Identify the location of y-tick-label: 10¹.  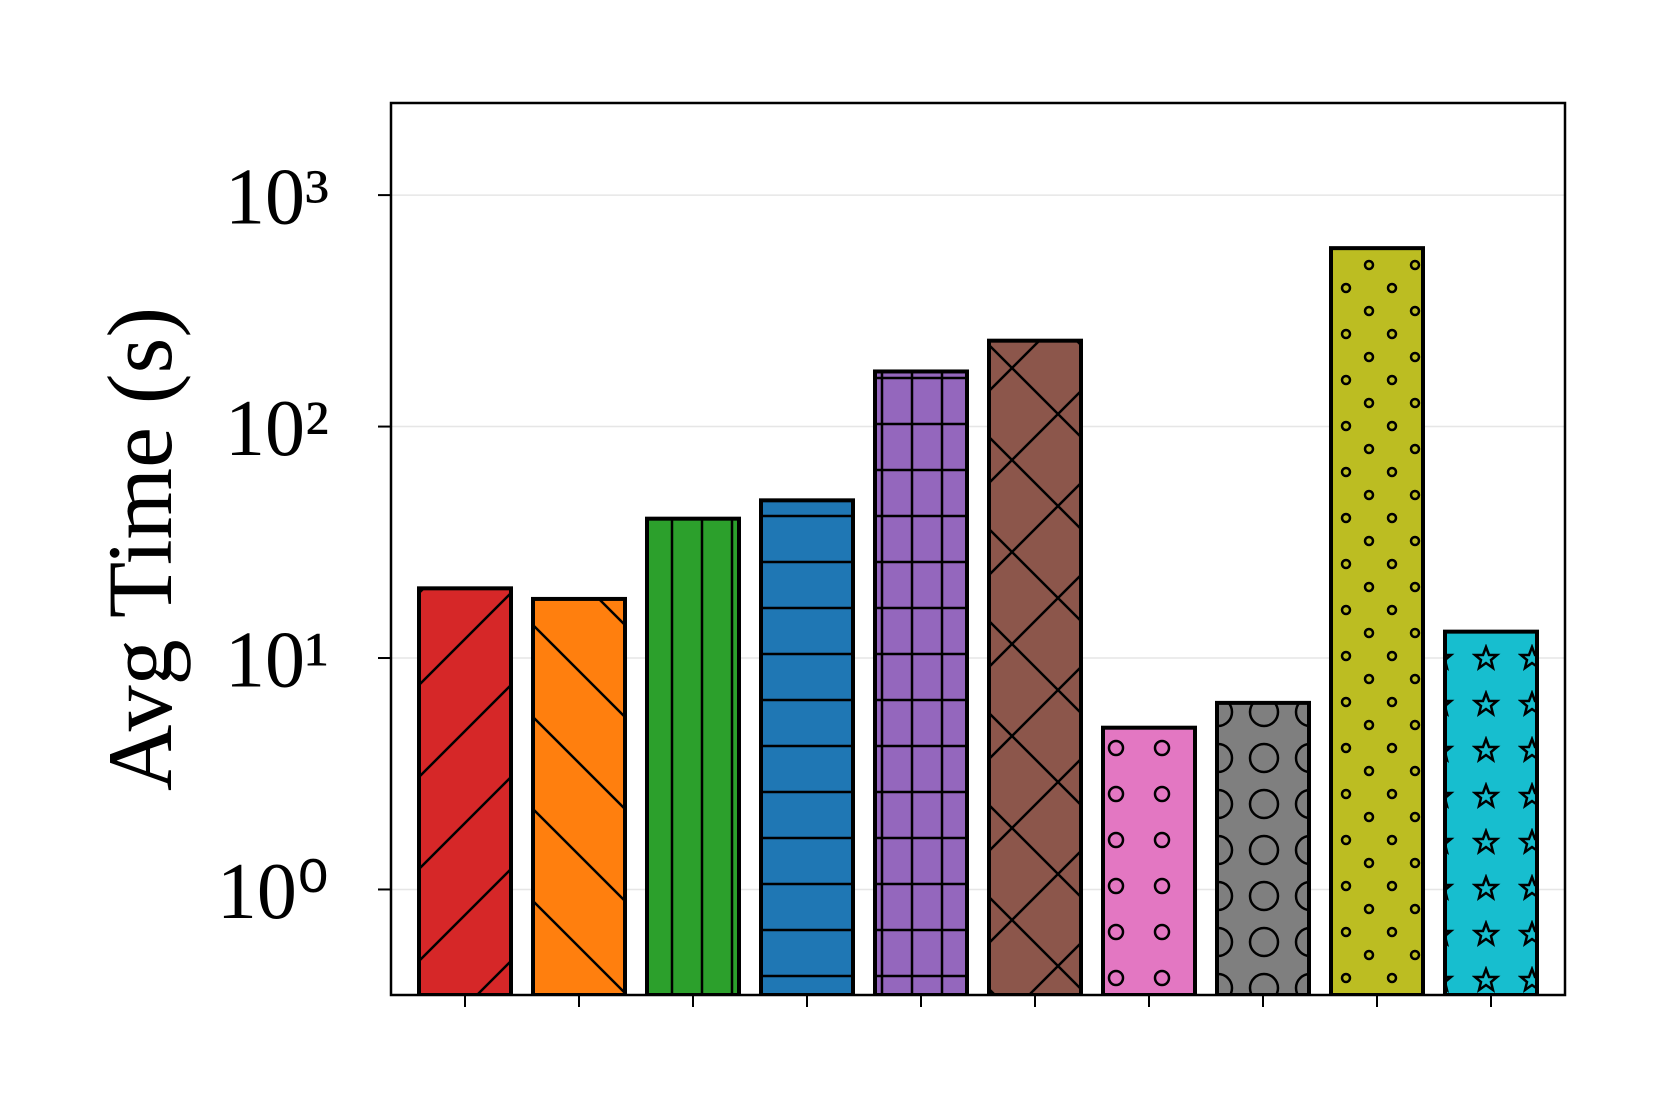
(277, 660).